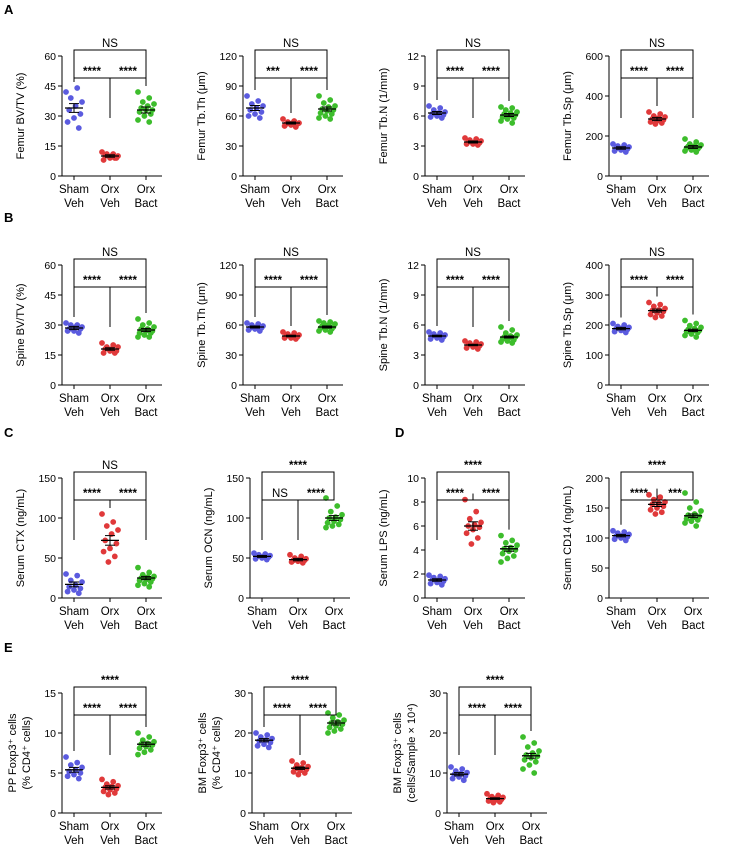 The image size is (734, 846). What do you see at coordinates (273, 72) in the screenshot?
I see `significance-label: ***` at bounding box center [273, 72].